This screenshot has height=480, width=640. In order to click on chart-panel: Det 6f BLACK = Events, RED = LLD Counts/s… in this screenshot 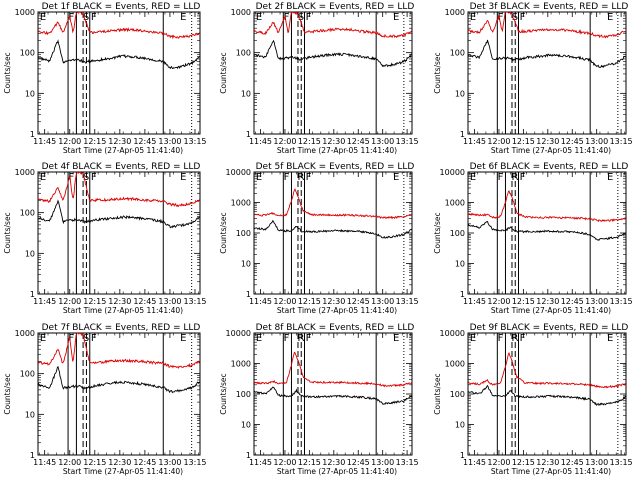, I will do `click(533, 238)`.